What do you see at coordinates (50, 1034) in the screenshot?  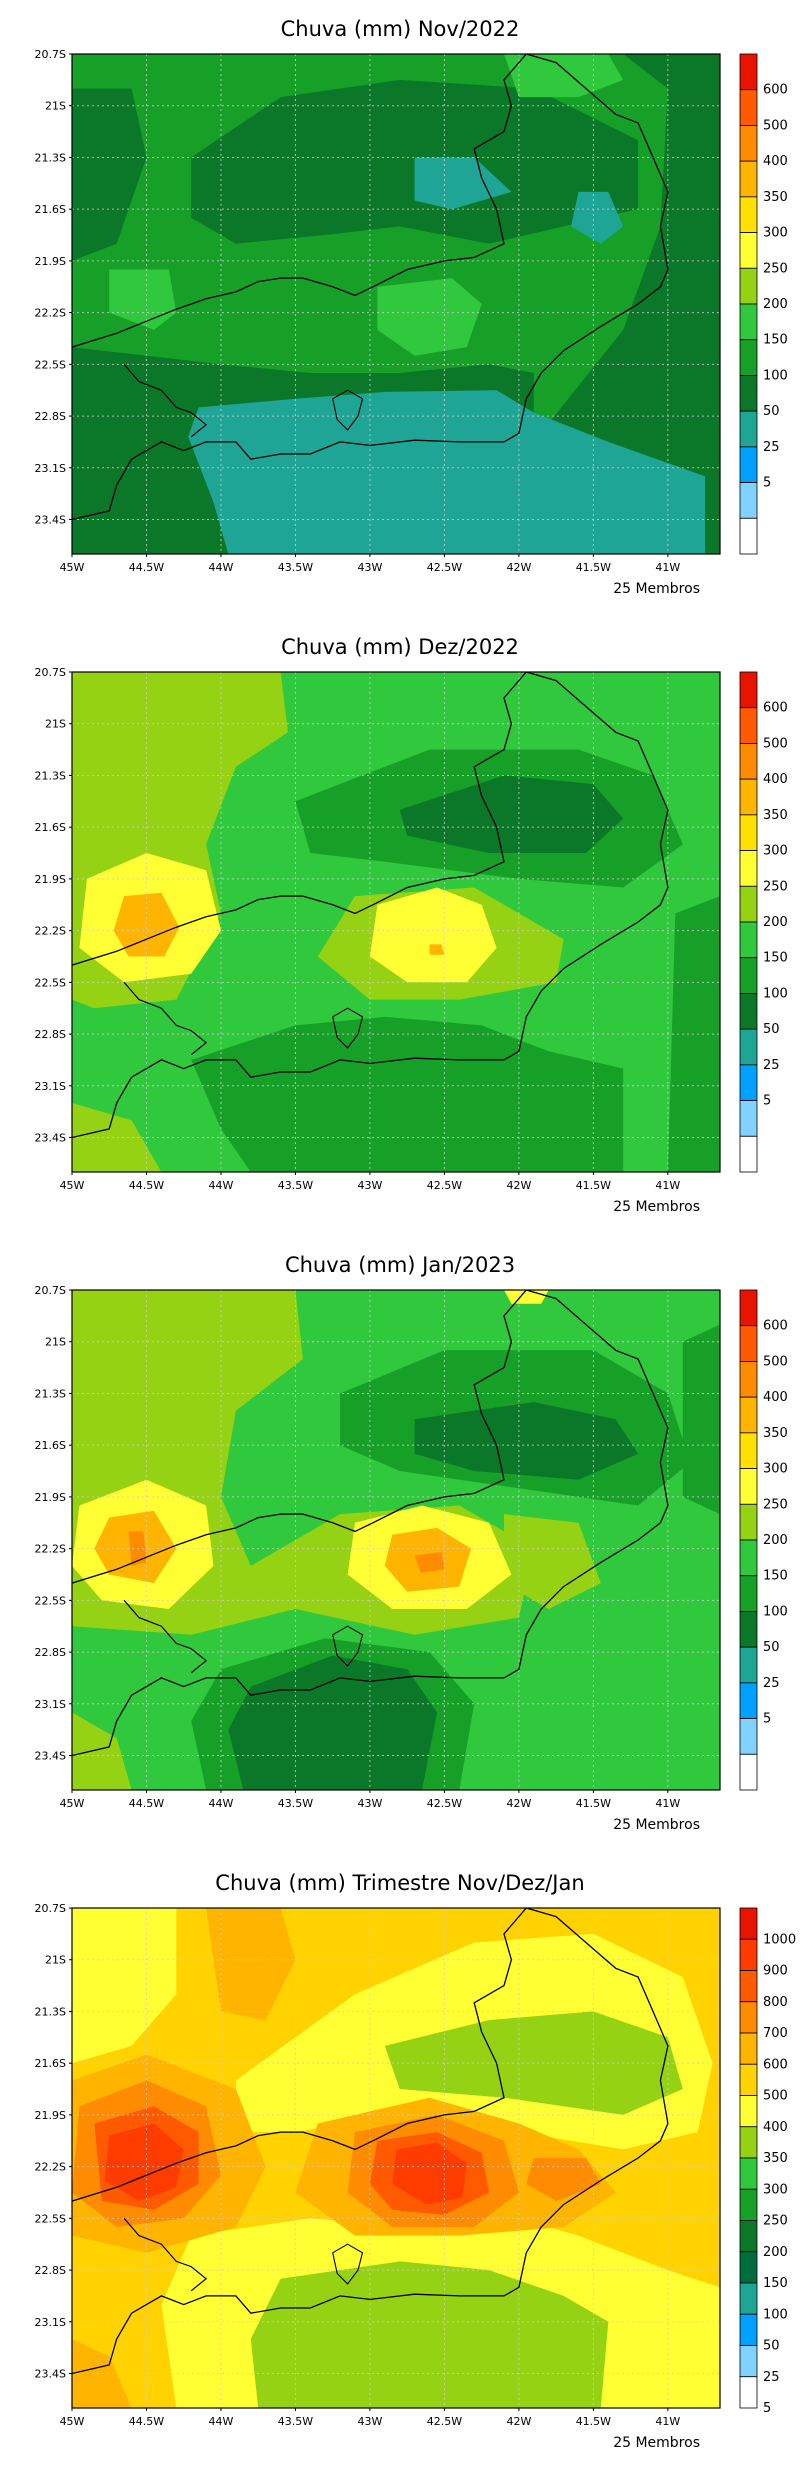 I see `lat-tick-label: 22.8S` at bounding box center [50, 1034].